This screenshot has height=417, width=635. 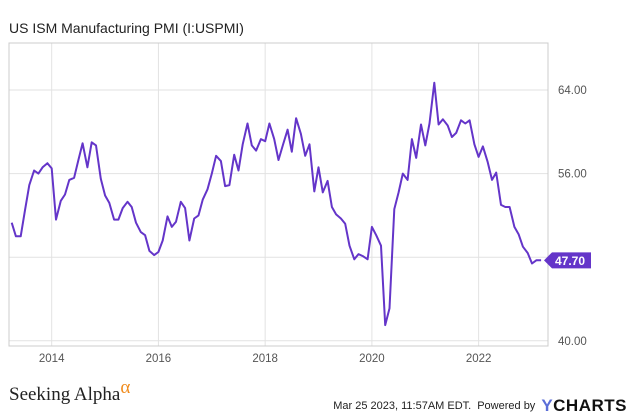 What do you see at coordinates (159, 359) in the screenshot?
I see `x-tick-label: 2016` at bounding box center [159, 359].